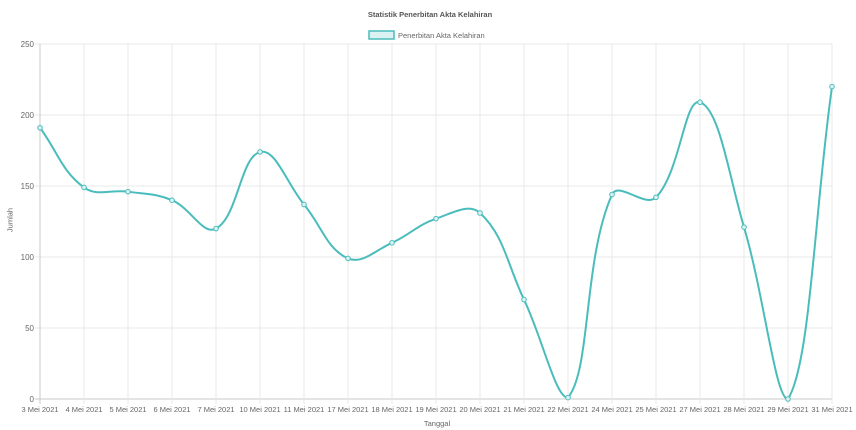  What do you see at coordinates (215, 409) in the screenshot?
I see `x-tick-label: 7 Mei 2021` at bounding box center [215, 409].